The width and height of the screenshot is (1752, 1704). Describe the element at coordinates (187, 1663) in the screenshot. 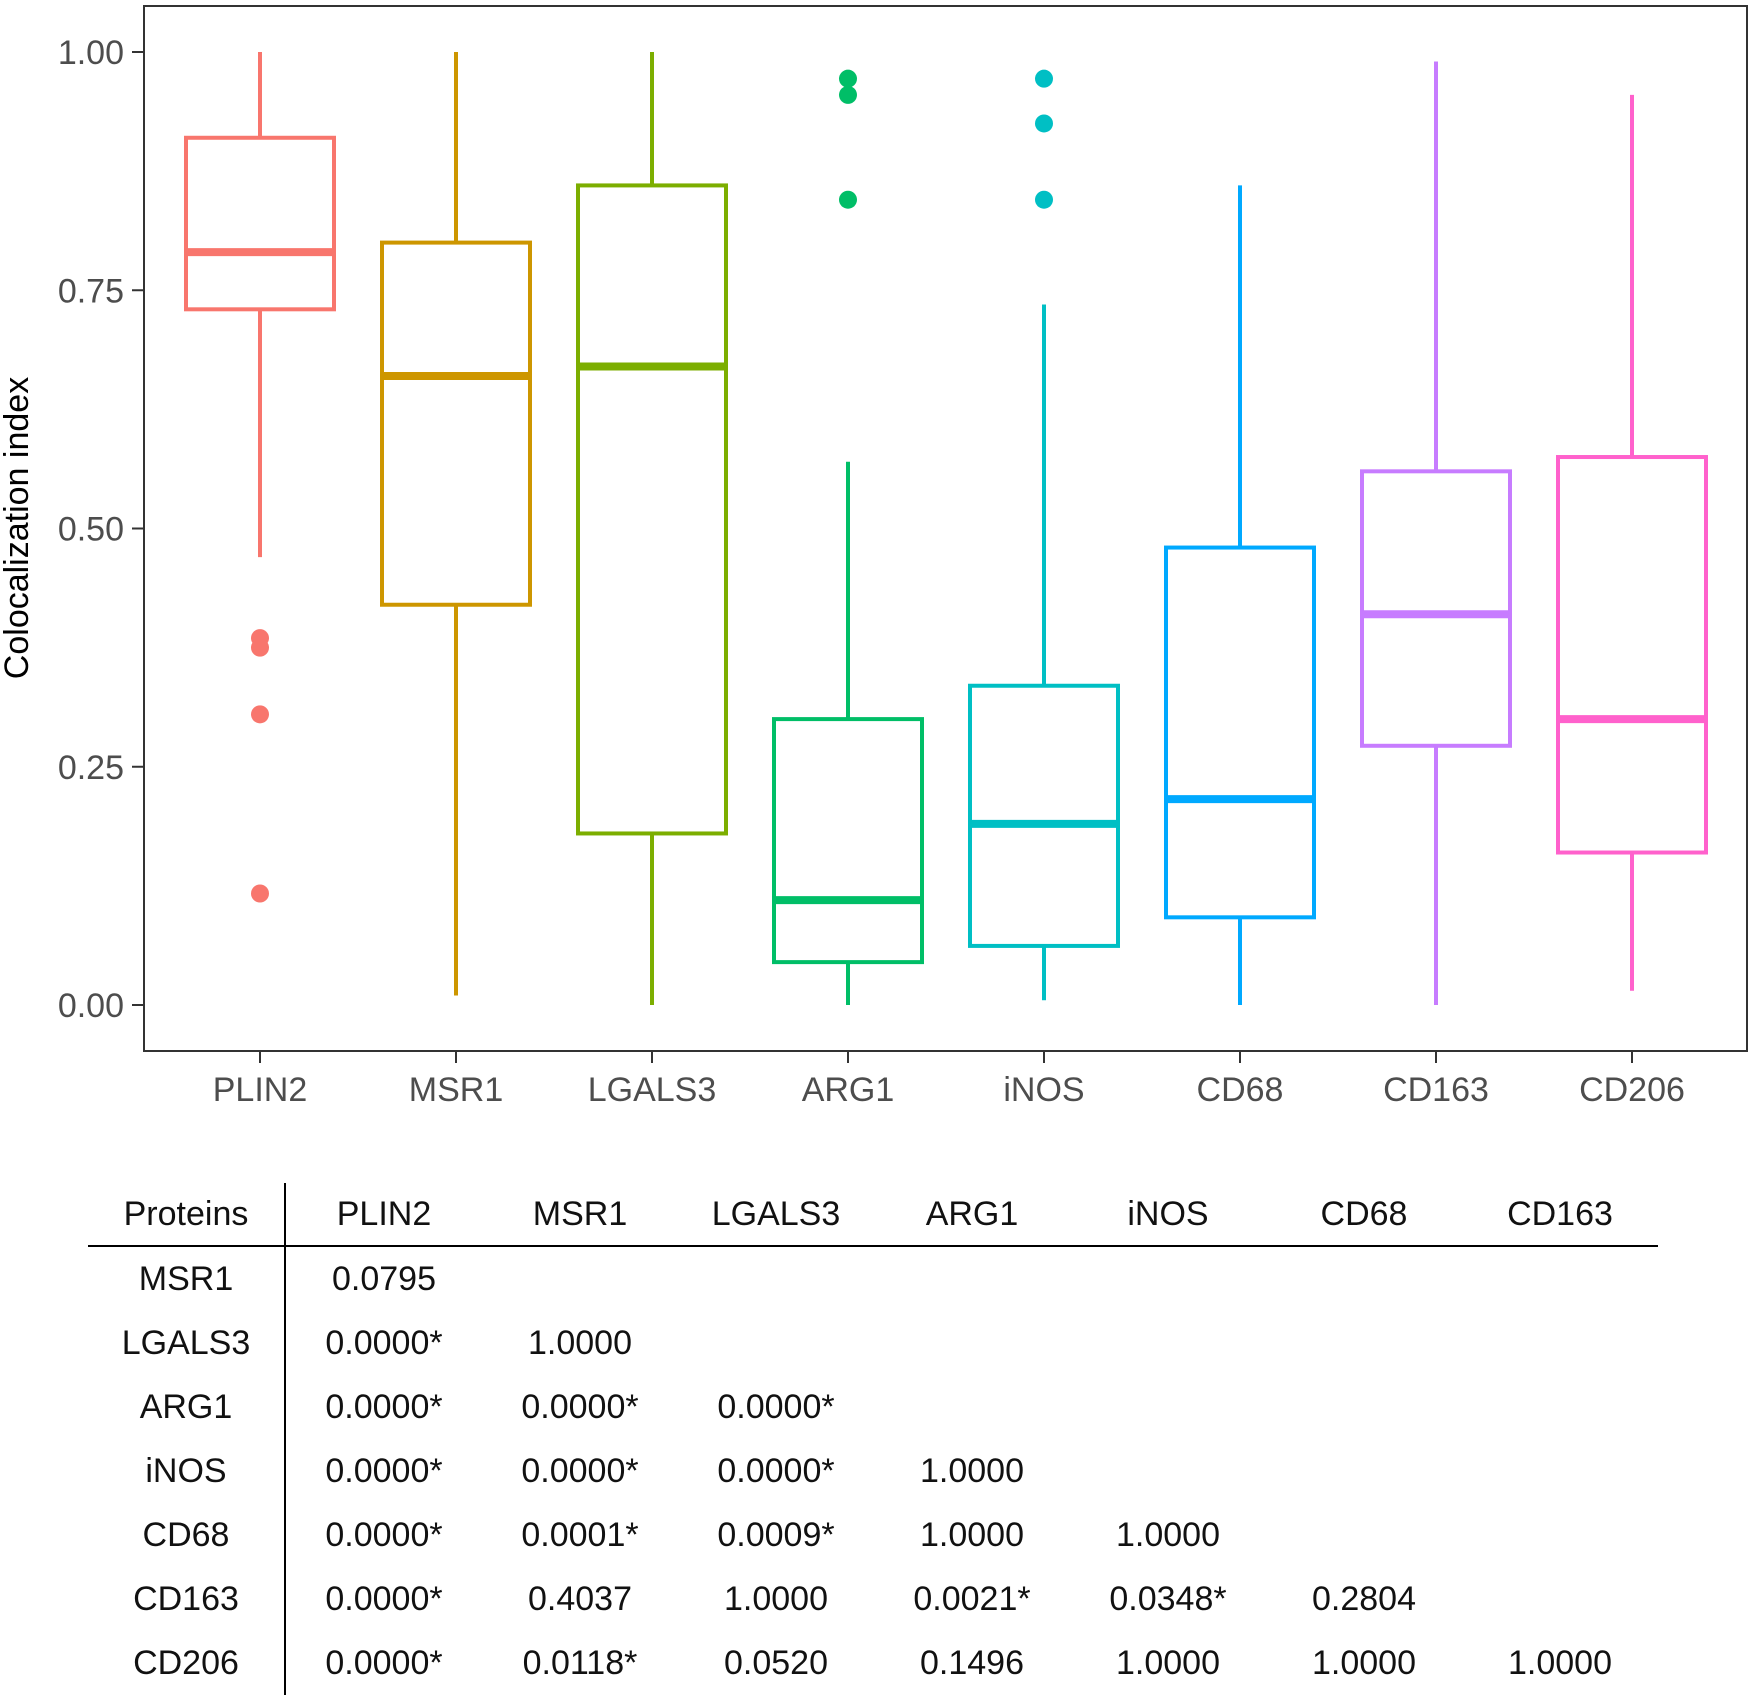

I see `table-row-label: CD206` at that location.